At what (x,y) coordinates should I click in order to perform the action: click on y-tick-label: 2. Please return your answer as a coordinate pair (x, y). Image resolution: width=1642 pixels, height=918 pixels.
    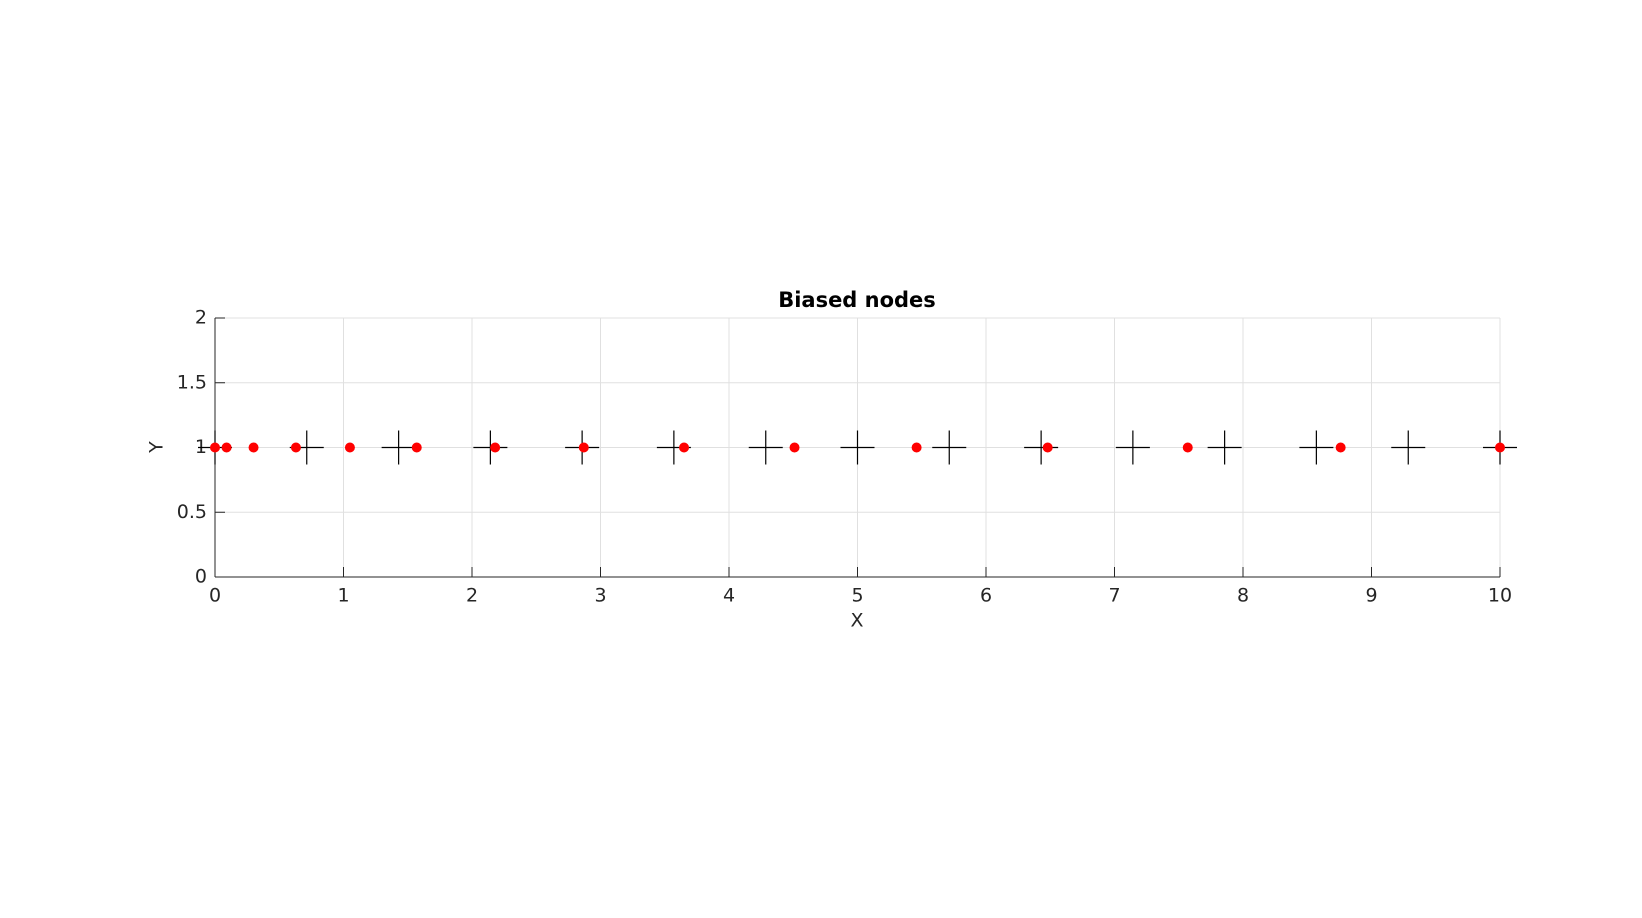
    Looking at the image, I should click on (201, 318).